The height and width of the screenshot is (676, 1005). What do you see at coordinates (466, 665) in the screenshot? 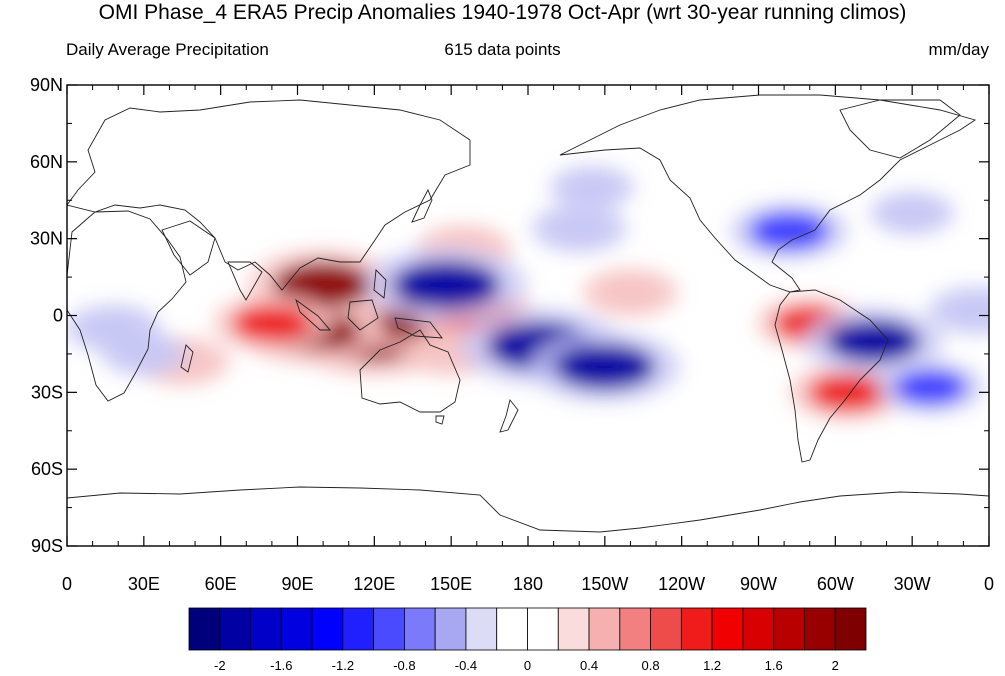
I see `colorbar-label: -0.4` at bounding box center [466, 665].